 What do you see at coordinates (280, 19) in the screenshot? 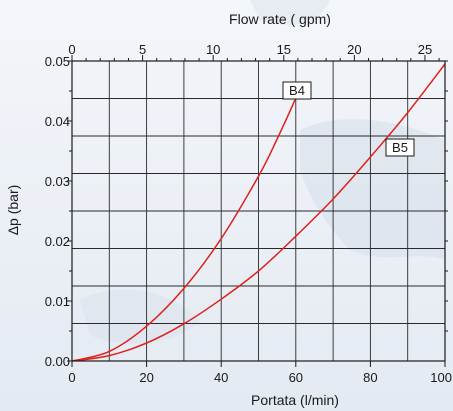
I see `top-axis-title: Flow rate ( gpm)` at bounding box center [280, 19].